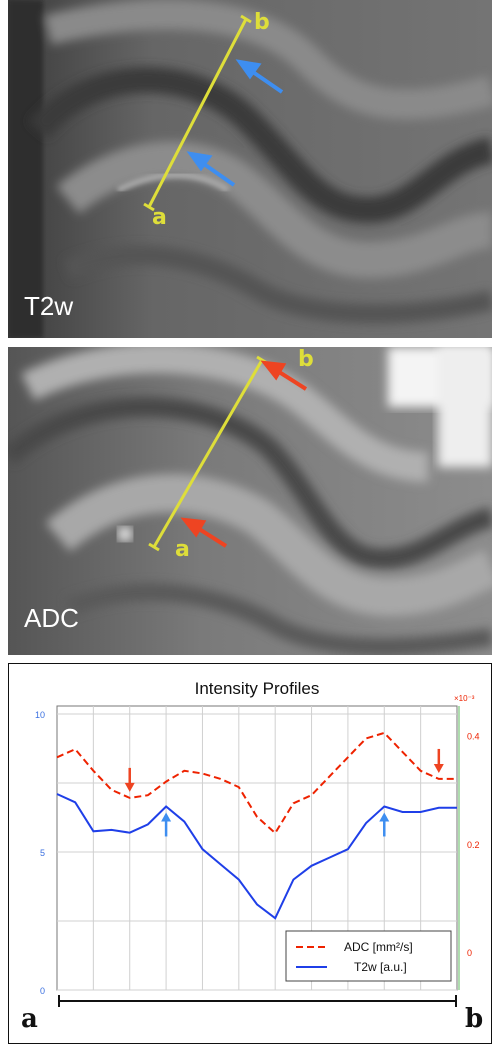 Image resolution: width=494 pixels, height=1044 pixels. What do you see at coordinates (257, 1001) in the screenshot?
I see `x-extent-bar` at bounding box center [257, 1001].